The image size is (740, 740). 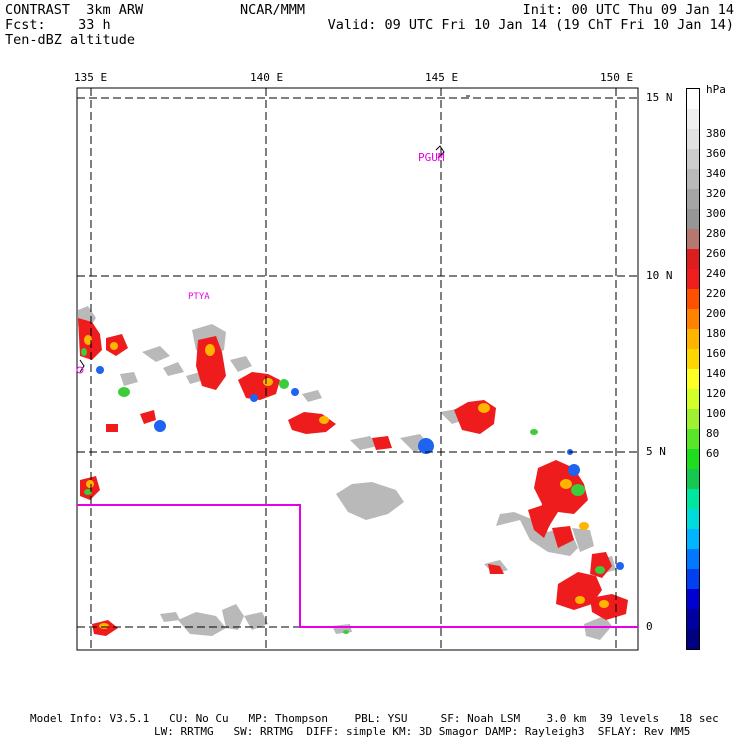 What do you see at coordinates (716, 193) in the screenshot?
I see `colorbar-tick-label: 320` at bounding box center [716, 193].